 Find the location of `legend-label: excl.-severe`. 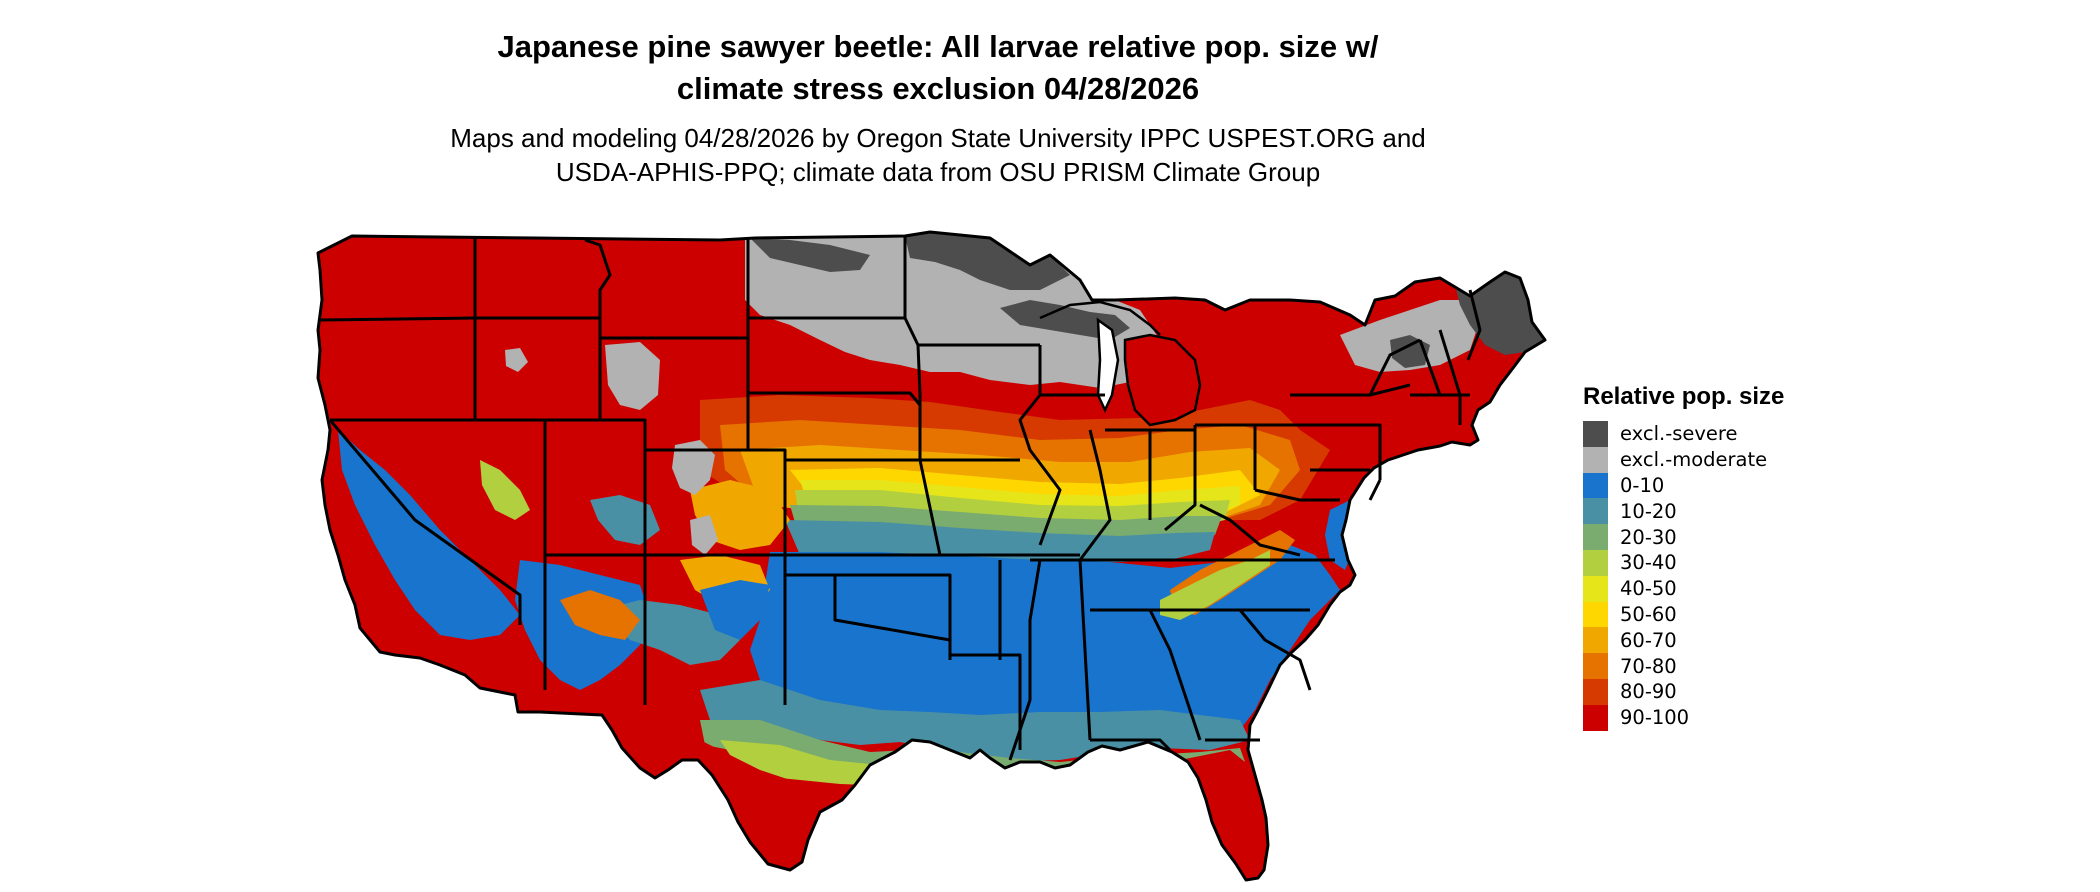

legend-label: excl.-severe is located at coordinates (1679, 434).